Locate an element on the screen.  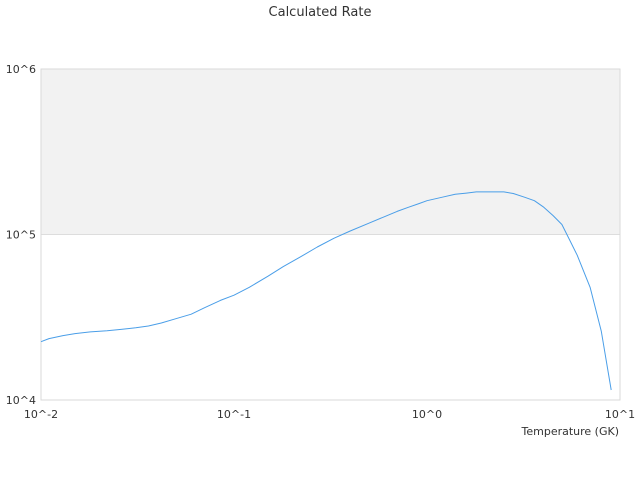
y-tick-labels: 10^4 10^5 10^6 is located at coordinates (21, 235).